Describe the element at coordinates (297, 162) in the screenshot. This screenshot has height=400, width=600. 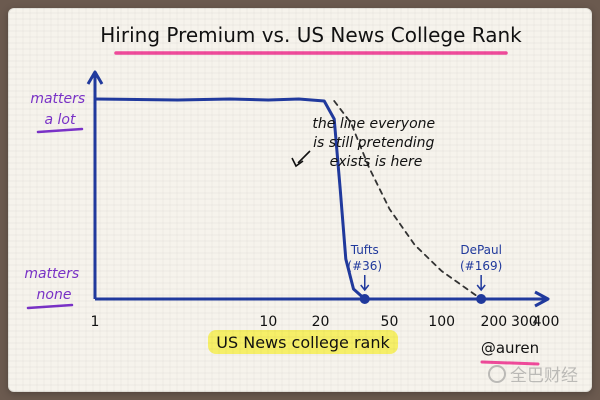
I see `annotation-arrow-head` at that location.